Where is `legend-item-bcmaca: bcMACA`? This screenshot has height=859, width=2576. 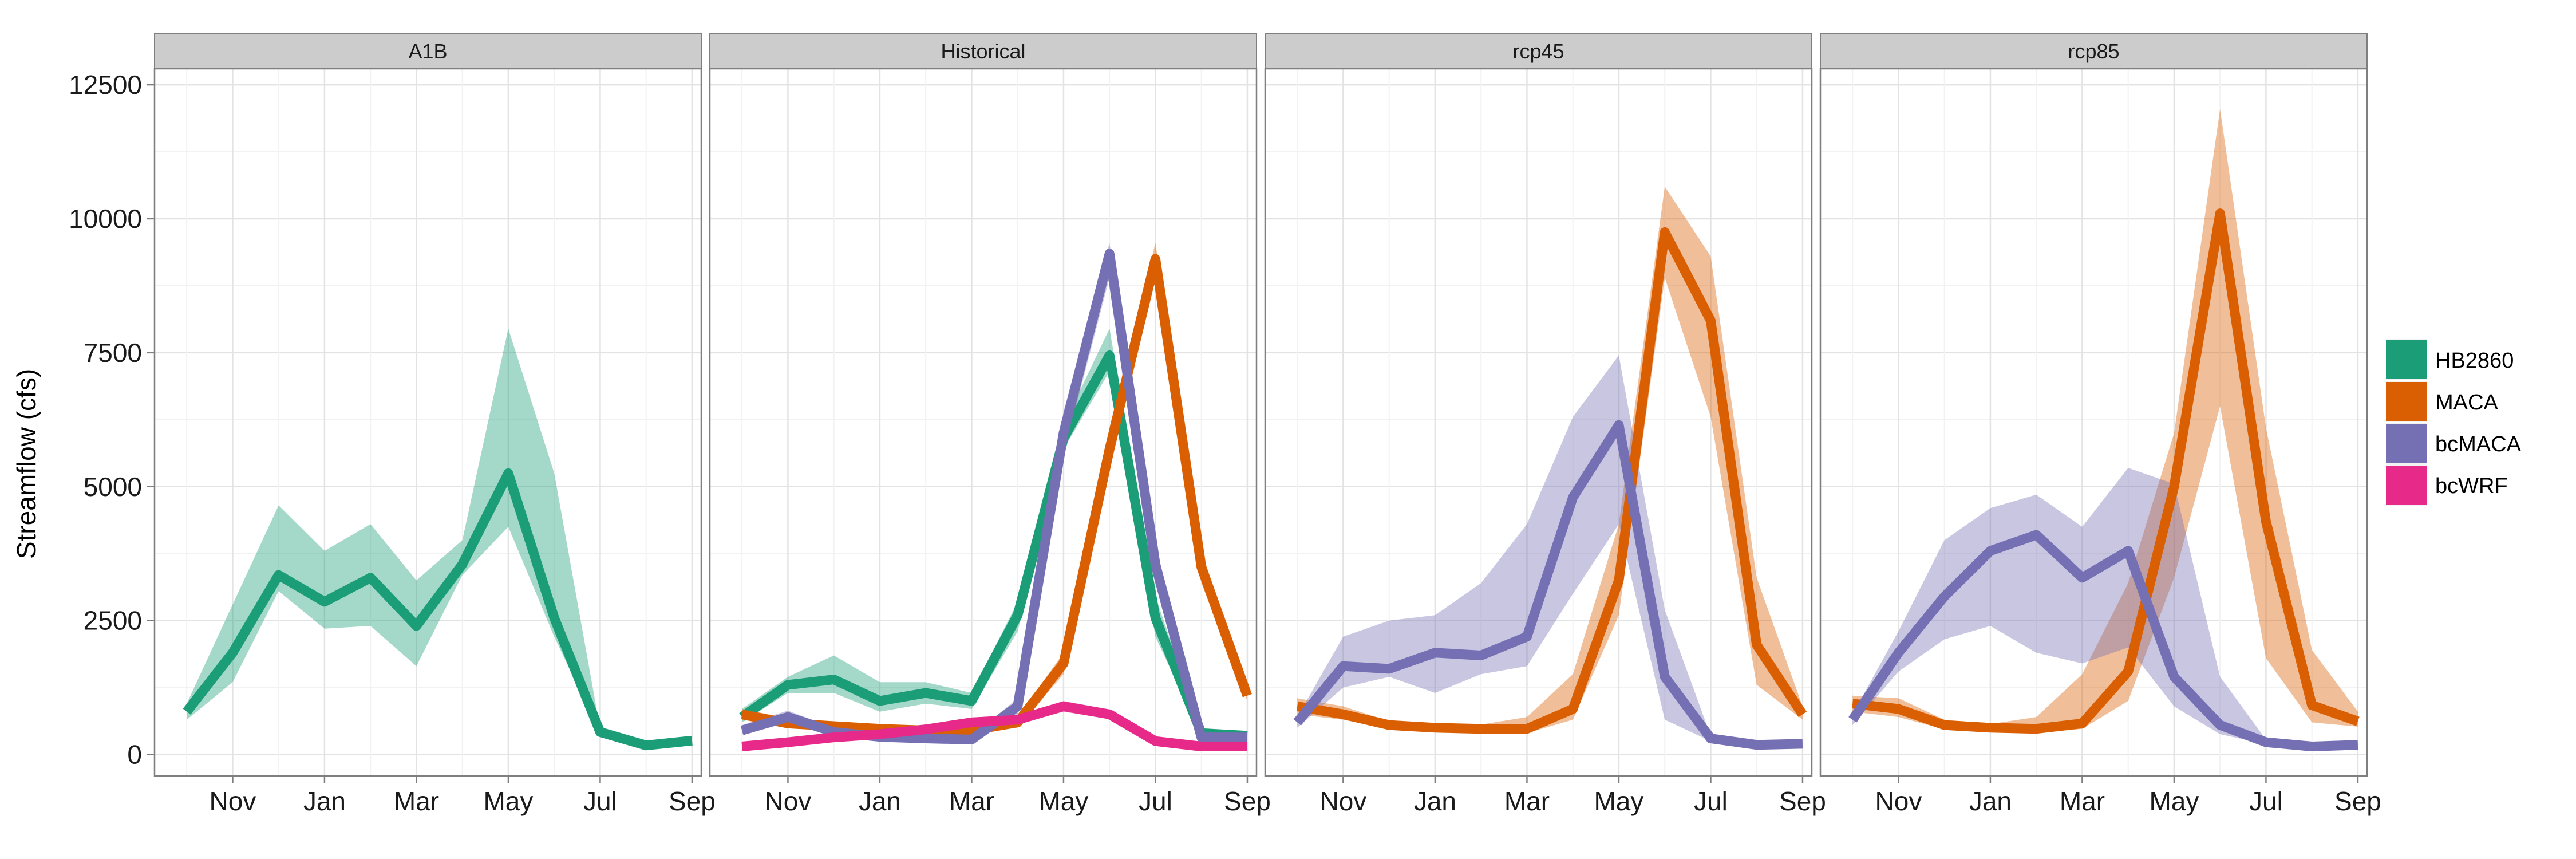
legend-item-bcmaca: bcMACA is located at coordinates (2454, 443).